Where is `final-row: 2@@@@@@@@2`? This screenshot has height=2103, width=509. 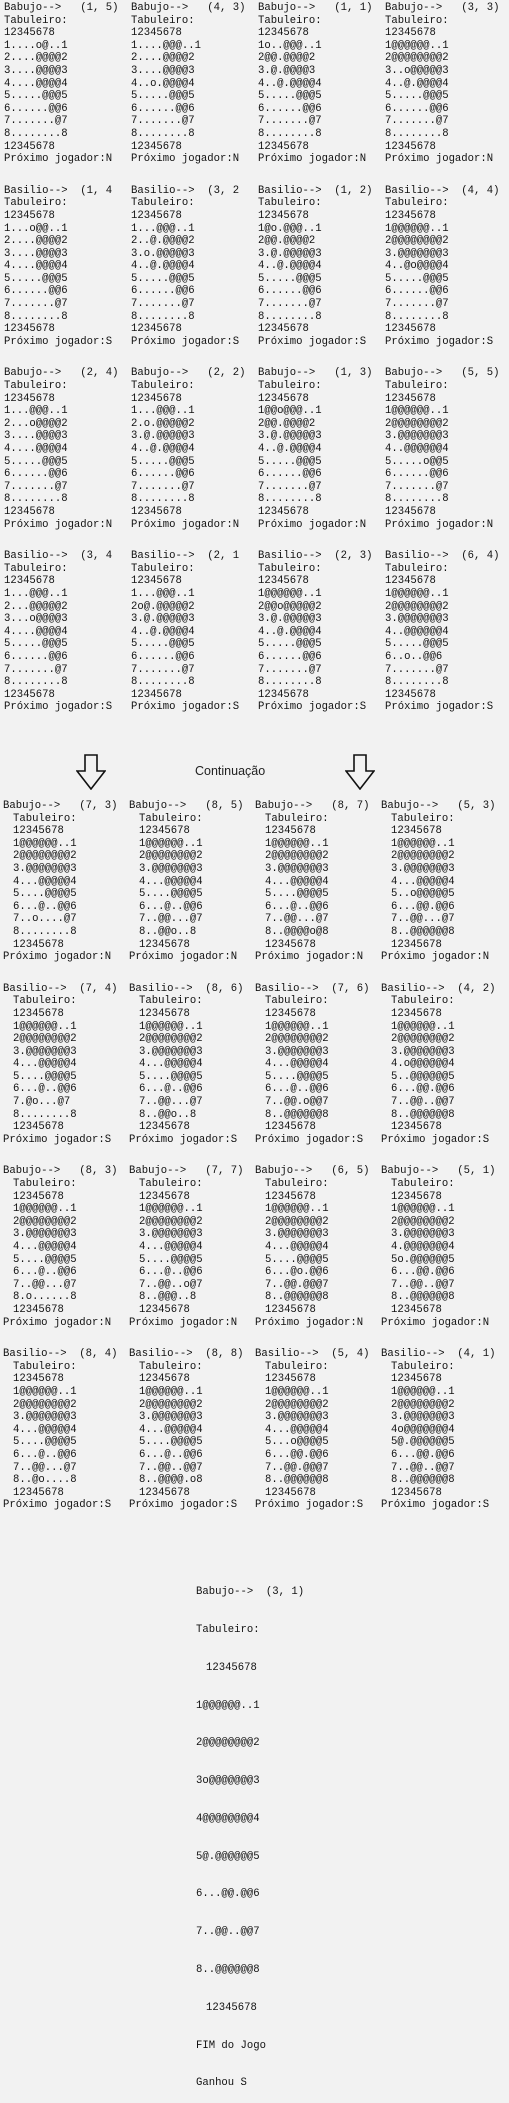
final-row: 2@@@@@@@@2 is located at coordinates (250, 1743).